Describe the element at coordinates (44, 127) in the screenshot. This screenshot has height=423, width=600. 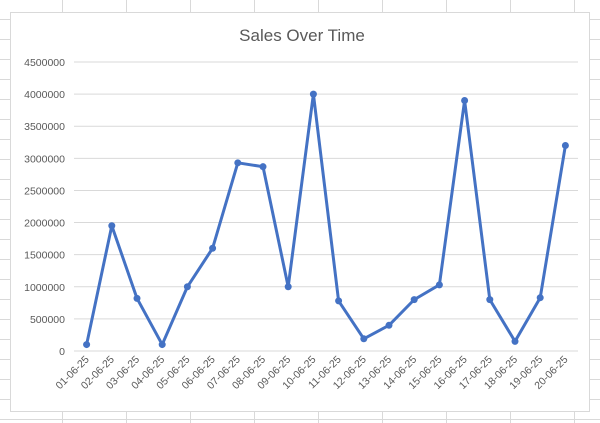
I see `y-tick-label: 3500000` at that location.